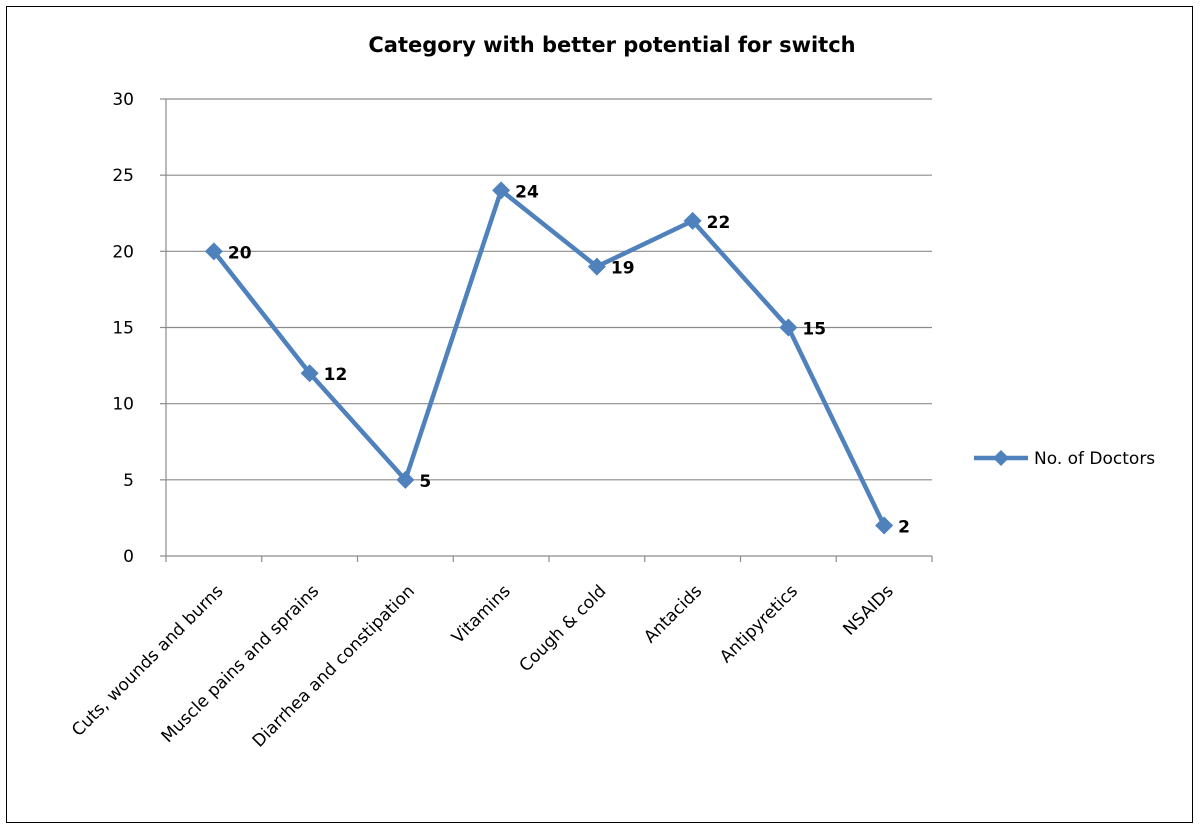 Image resolution: width=1201 pixels, height=831 pixels. What do you see at coordinates (425, 482) in the screenshot?
I see `data-label: 5` at bounding box center [425, 482].